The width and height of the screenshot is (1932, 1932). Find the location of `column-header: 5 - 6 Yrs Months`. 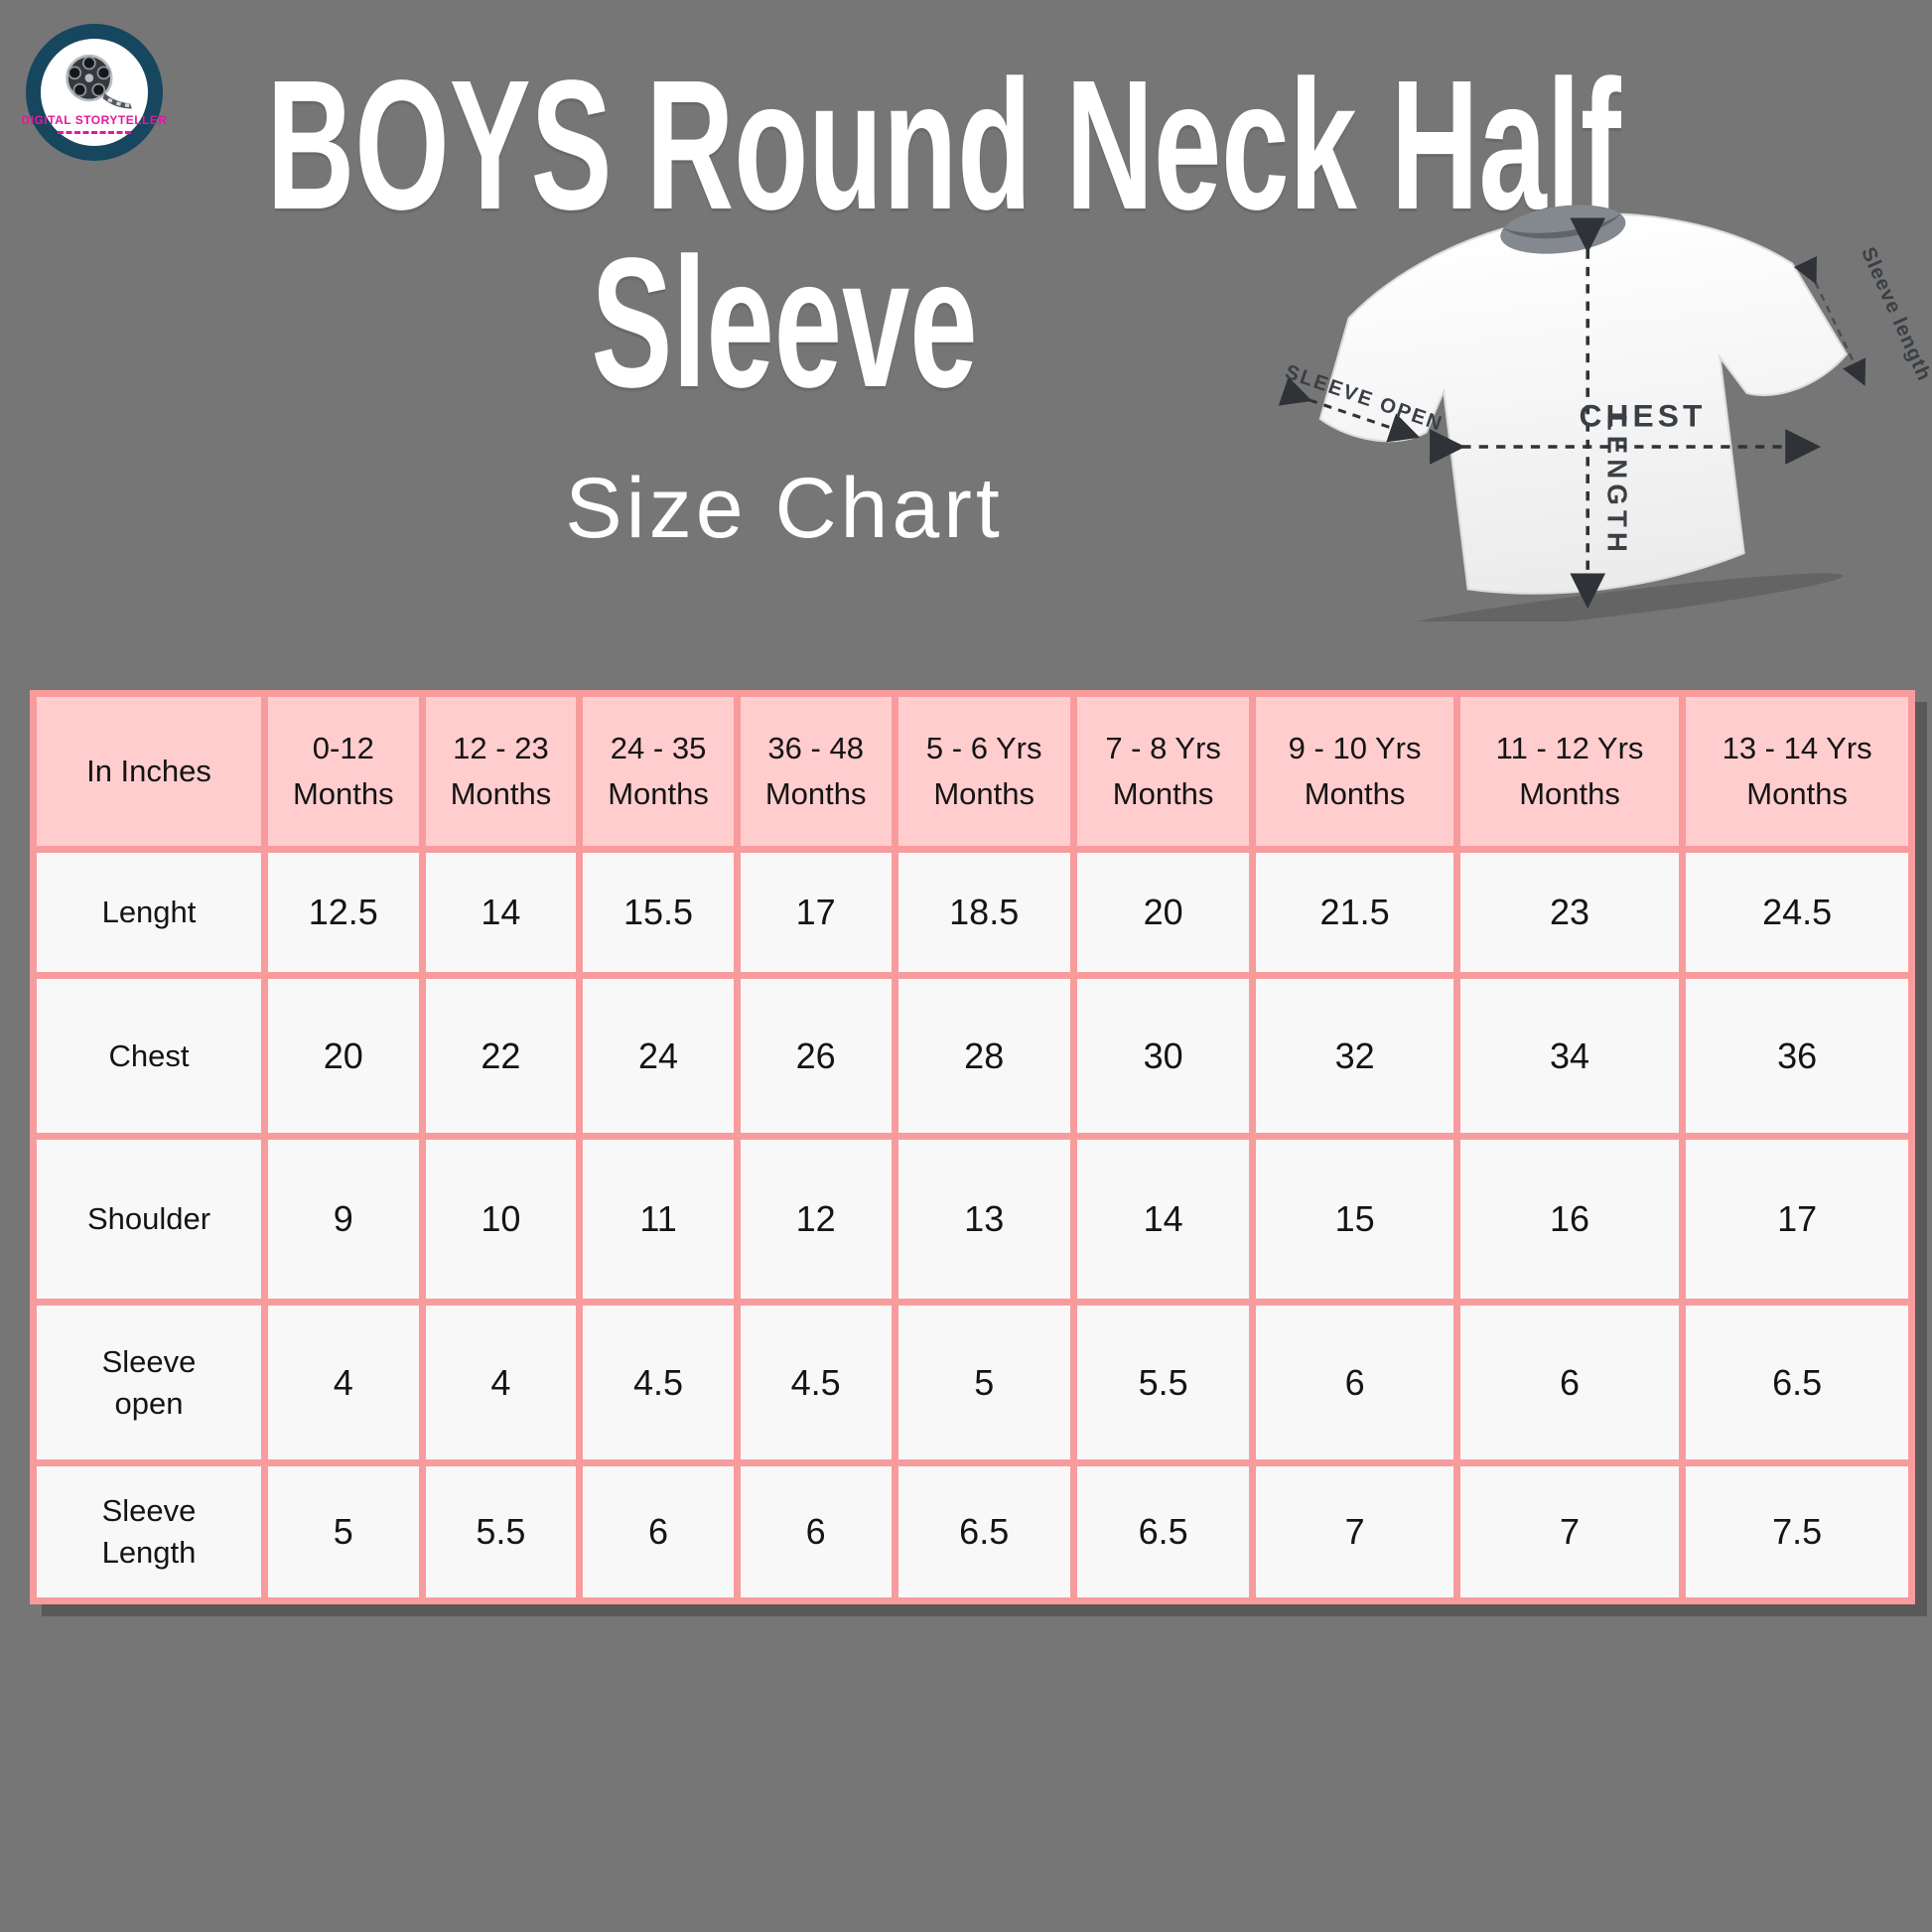

column-header: 5 - 6 Yrs Months is located at coordinates (984, 772).